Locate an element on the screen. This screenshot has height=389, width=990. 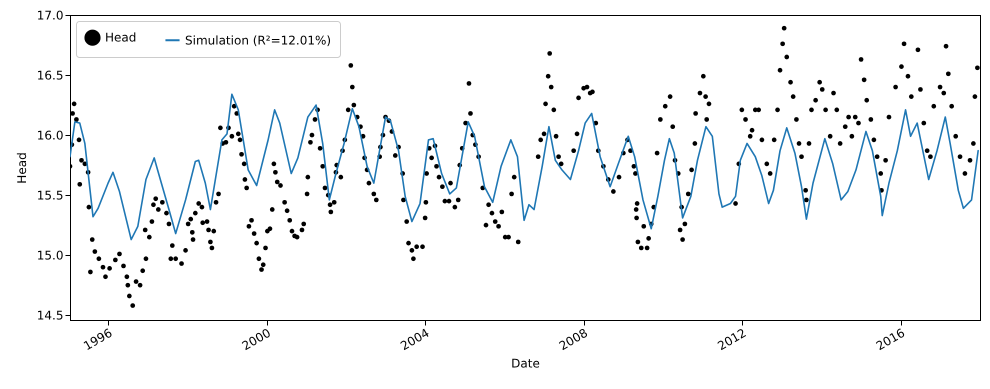
y-tick-label: 16.0 is located at coordinates (50, 135).